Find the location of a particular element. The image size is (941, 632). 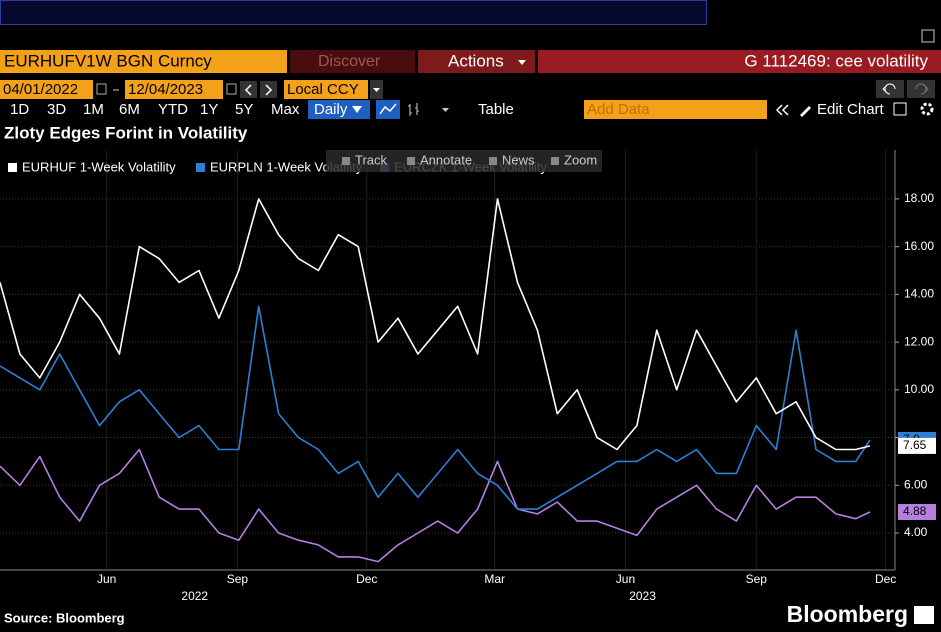

legend-label: EURPLN 1-Week Volatility is located at coordinates (286, 166).